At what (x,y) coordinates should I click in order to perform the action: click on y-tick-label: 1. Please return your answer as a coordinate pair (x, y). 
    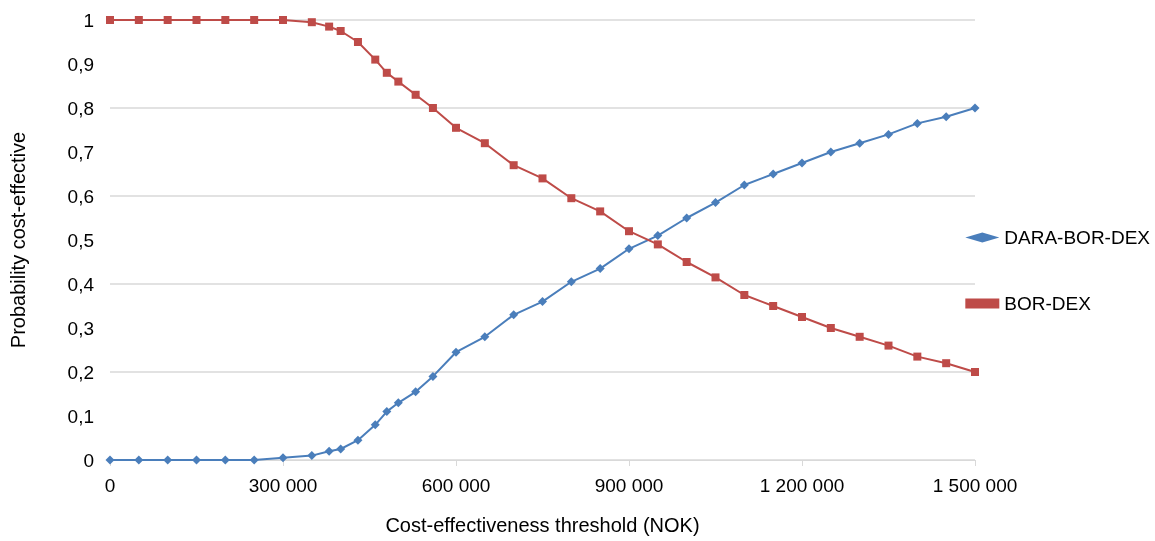
    Looking at the image, I should click on (88, 20).